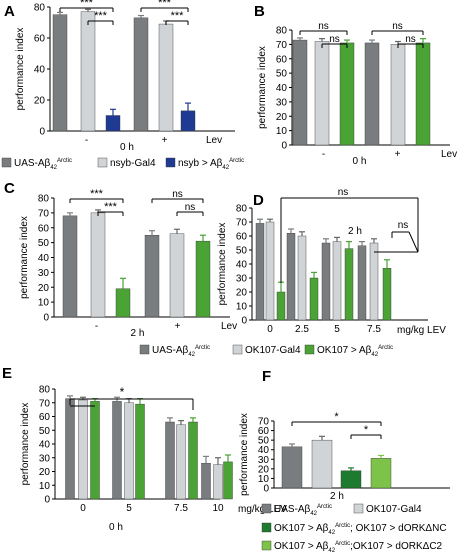 The height and width of the screenshot is (557, 474). What do you see at coordinates (264, 450) in the screenshot?
I see `y-tick-label-f: 40` at bounding box center [264, 450].